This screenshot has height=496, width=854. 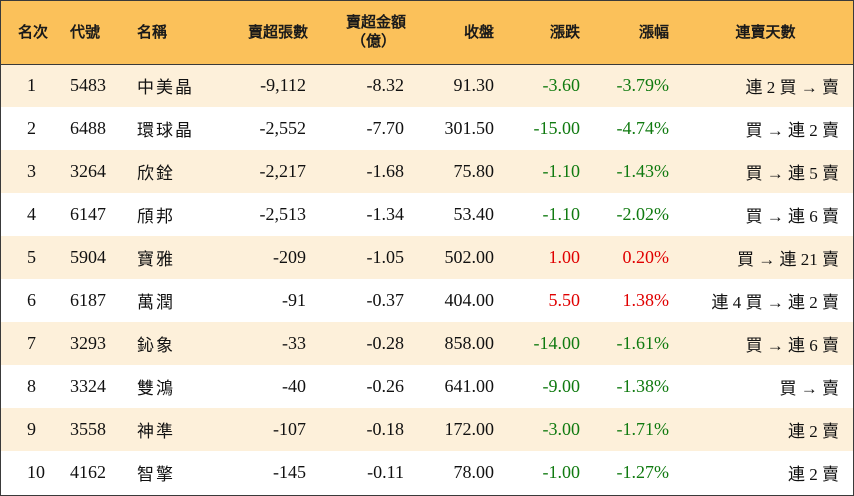 What do you see at coordinates (289, 429) in the screenshot?
I see `cell-volume: -107` at bounding box center [289, 429].